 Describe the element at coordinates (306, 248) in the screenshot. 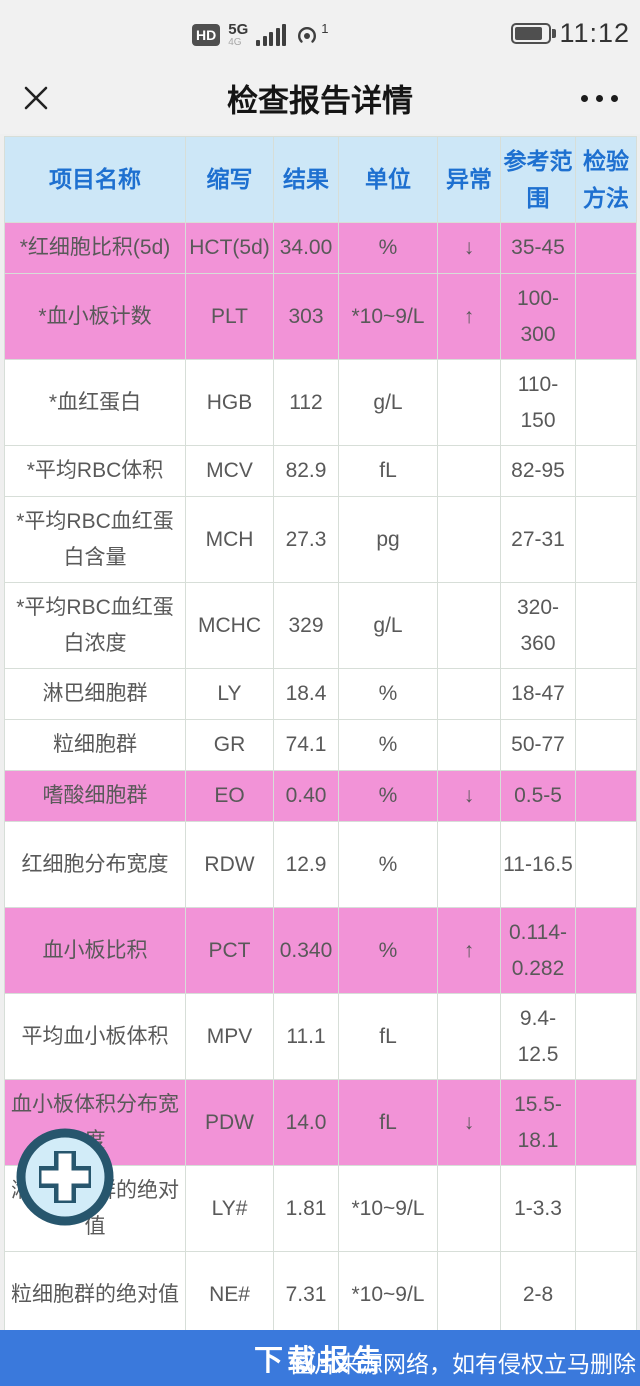

I see `cell-result: 34.00` at that location.